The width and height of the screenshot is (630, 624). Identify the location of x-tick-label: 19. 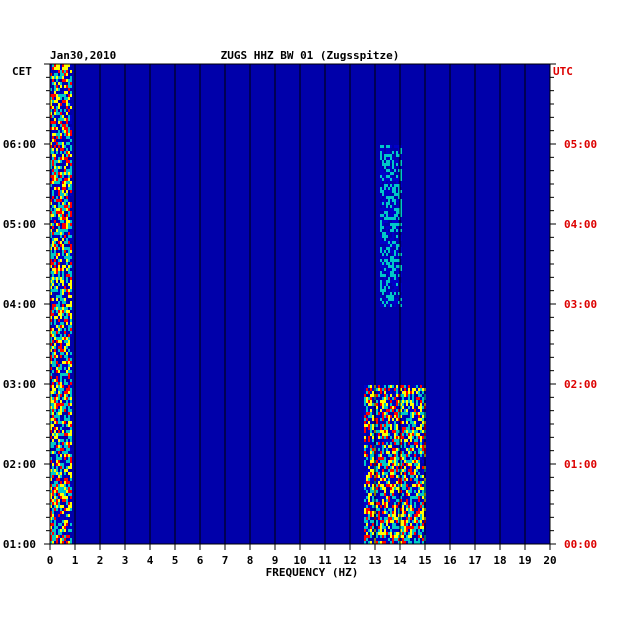
(524, 560).